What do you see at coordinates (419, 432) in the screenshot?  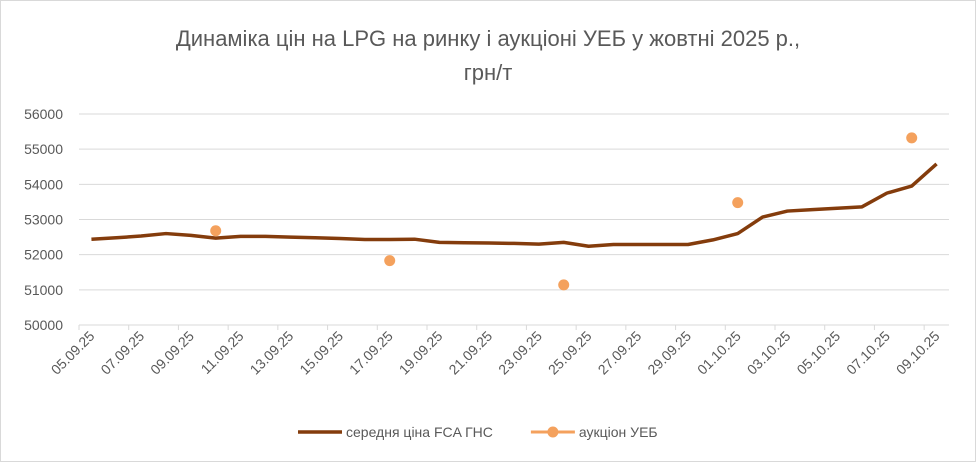 I see `legend-label: середня ціна FCA ГНС` at bounding box center [419, 432].